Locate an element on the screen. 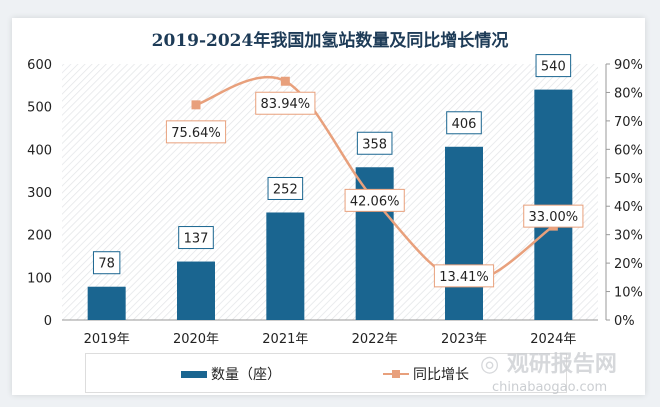 The width and height of the screenshot is (660, 407). right-tick-label: 30% is located at coordinates (628, 236).